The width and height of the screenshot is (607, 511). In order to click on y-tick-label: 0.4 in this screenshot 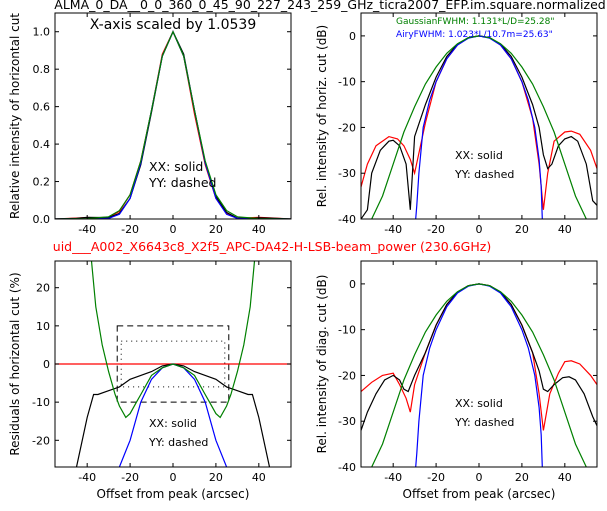, I will do `click(42, 144)`.